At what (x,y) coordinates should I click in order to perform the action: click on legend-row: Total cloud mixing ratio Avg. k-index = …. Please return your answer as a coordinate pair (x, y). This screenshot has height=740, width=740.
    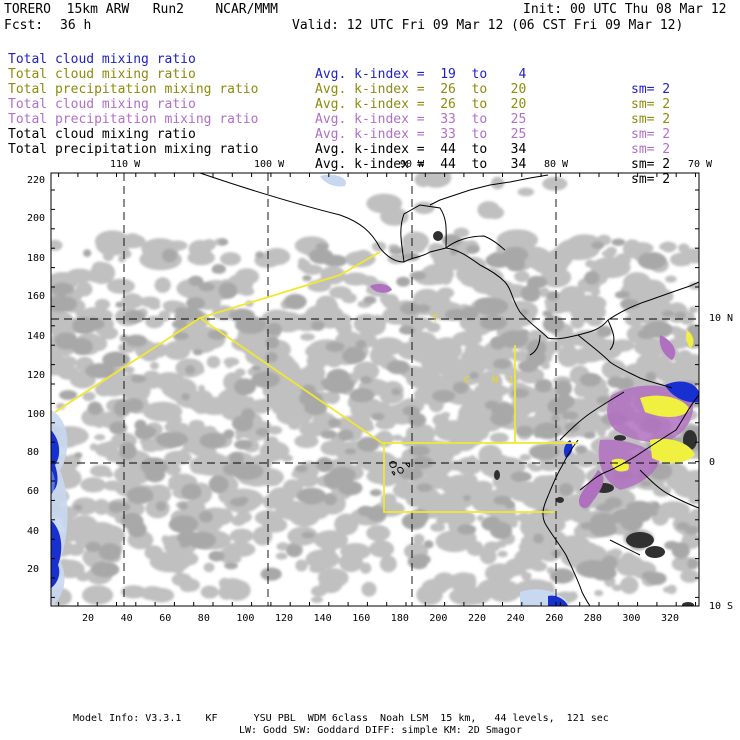
    Looking at the image, I should click on (373, 82).